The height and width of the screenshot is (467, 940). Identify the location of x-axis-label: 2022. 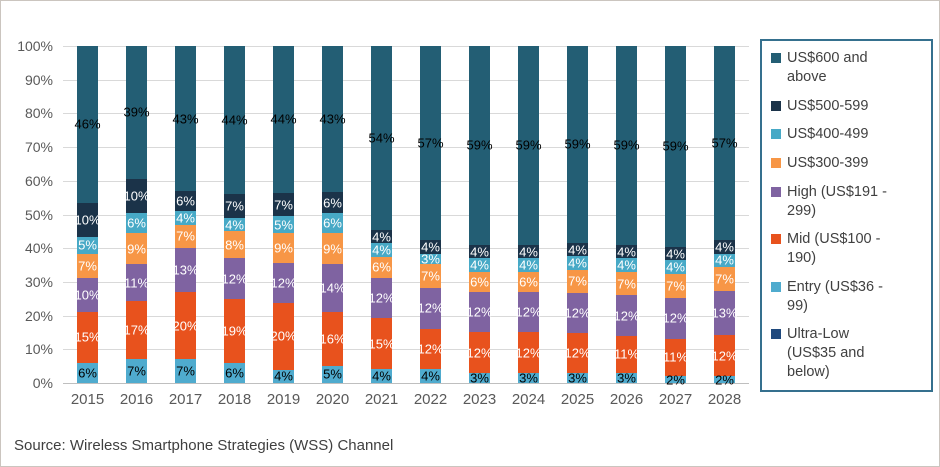
(430, 399).